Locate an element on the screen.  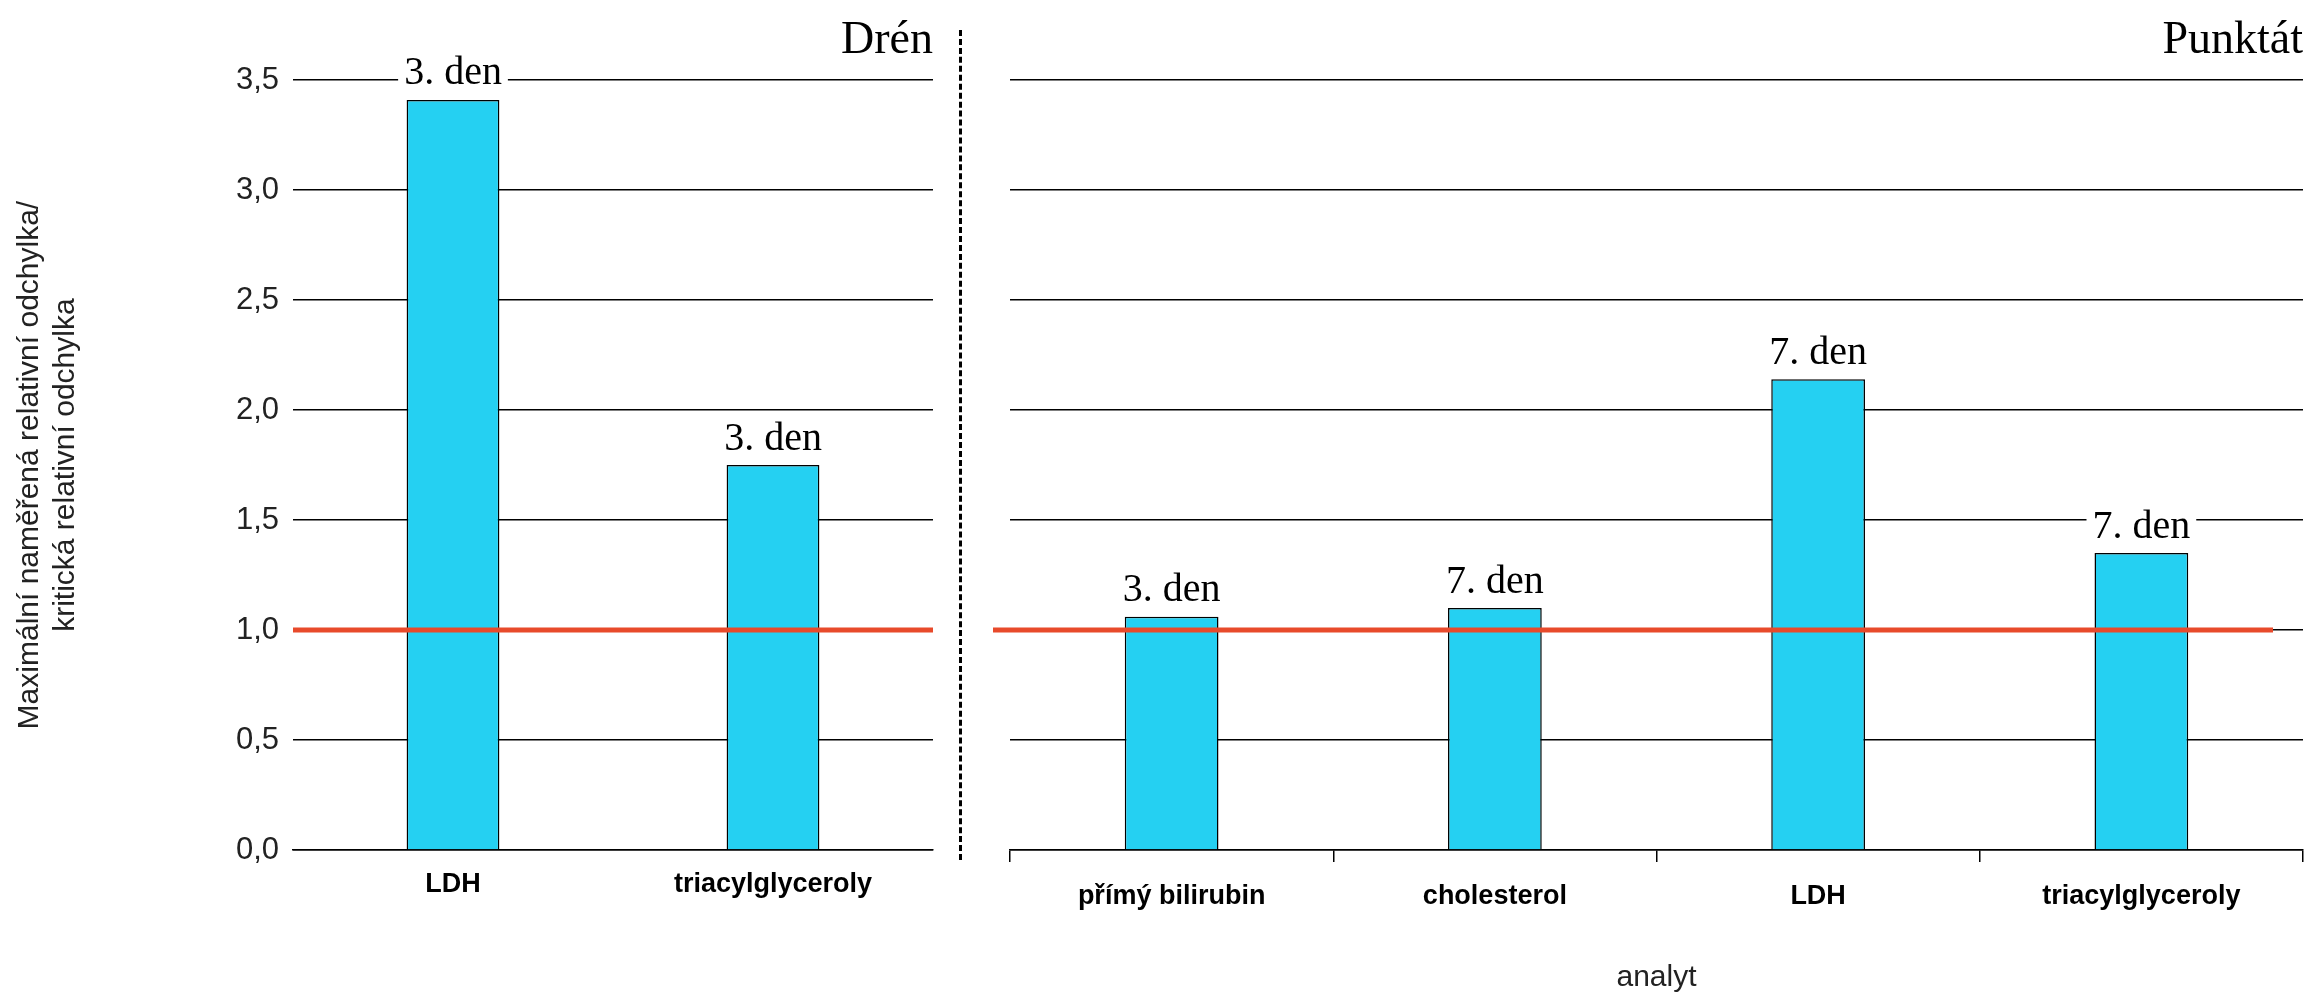
y-tick-label: 2,5 is located at coordinates (257, 298).